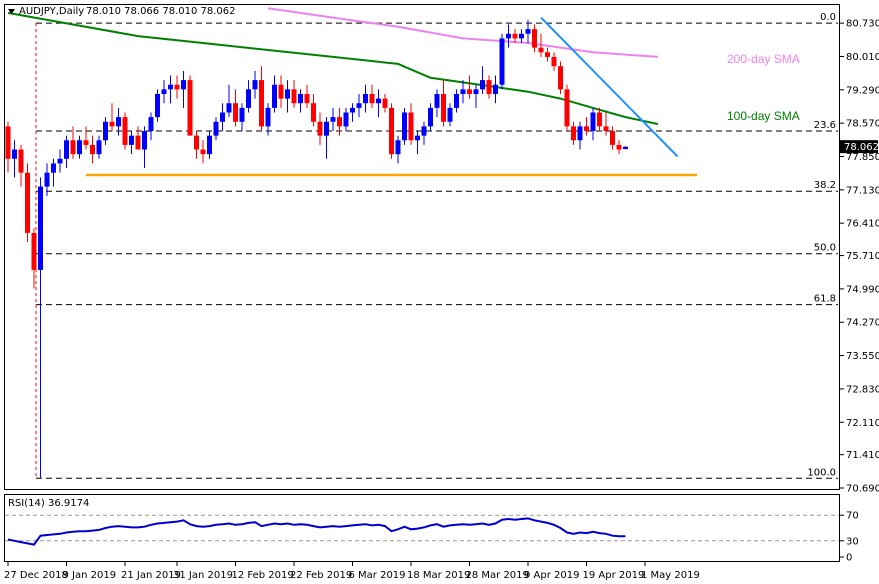 Image resolution: width=879 pixels, height=584 pixels. I want to click on fib-level-label: 50.0, so click(825, 248).